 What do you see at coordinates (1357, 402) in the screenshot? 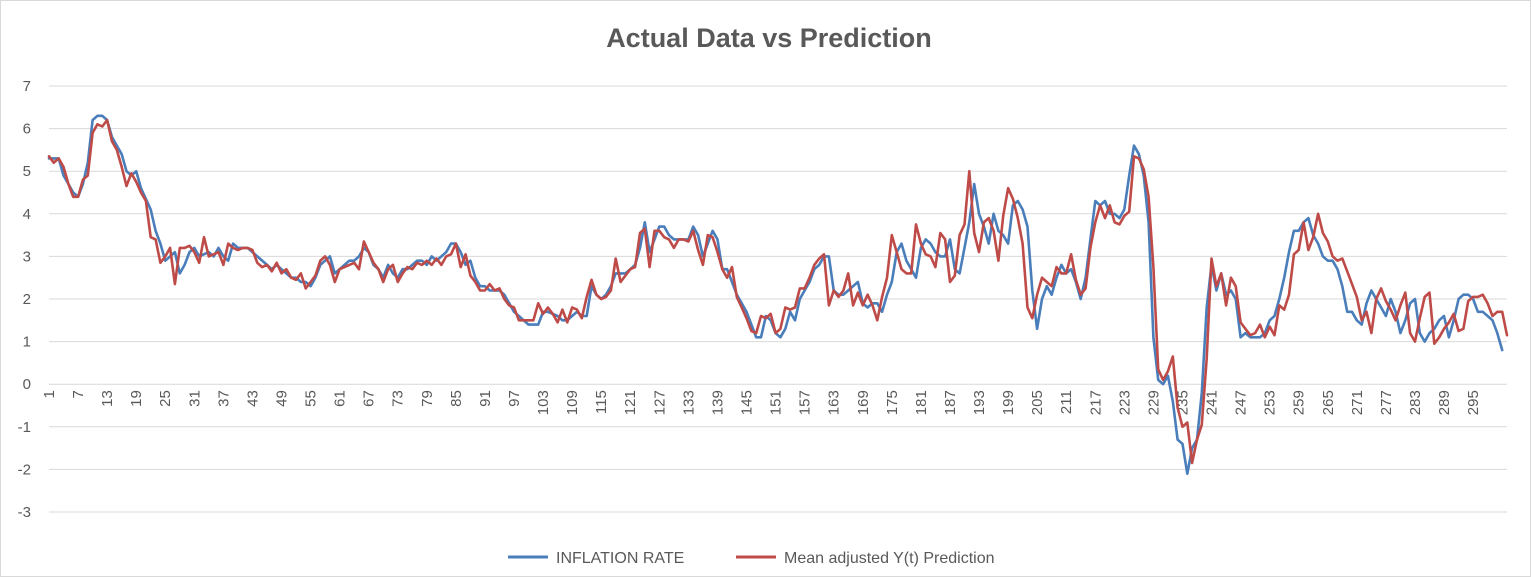
I see `x-tick-label: 271` at bounding box center [1357, 402].